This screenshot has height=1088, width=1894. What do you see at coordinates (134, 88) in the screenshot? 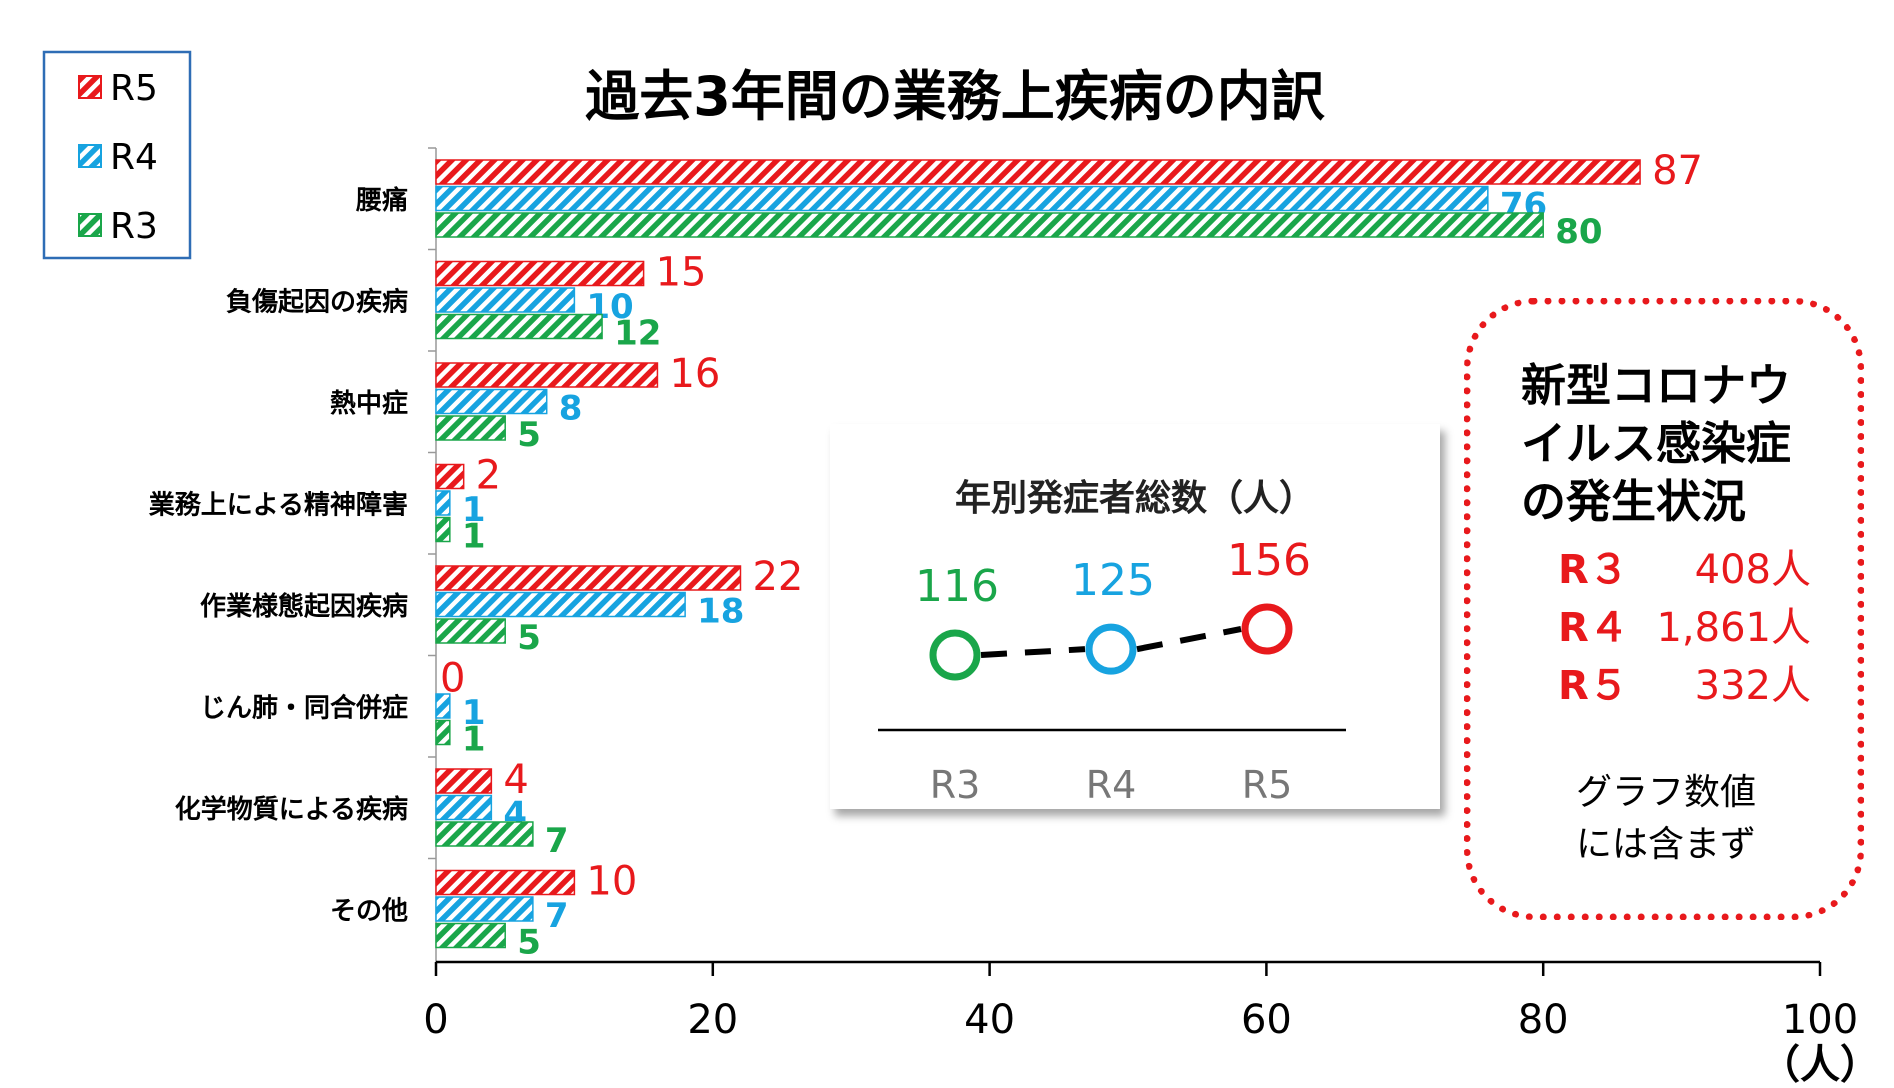
I see `legend-label-r5: R5` at bounding box center [134, 88].